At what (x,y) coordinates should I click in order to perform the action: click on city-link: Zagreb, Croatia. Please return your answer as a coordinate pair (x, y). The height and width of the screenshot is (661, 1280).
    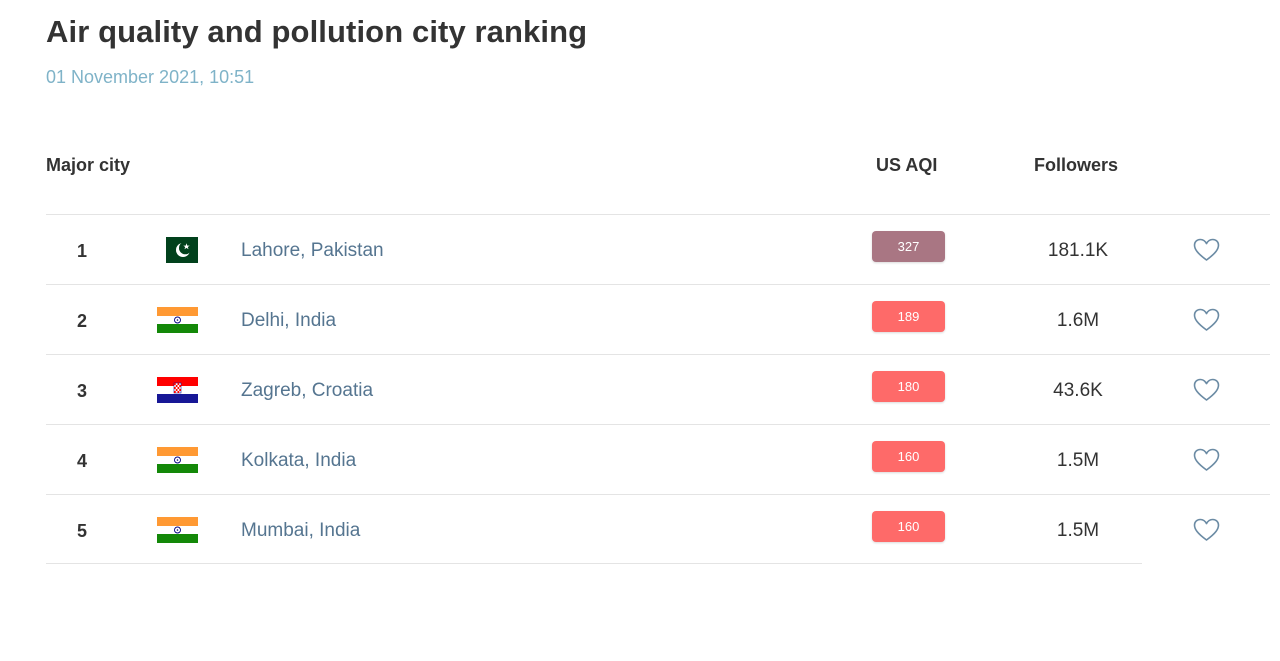
    Looking at the image, I should click on (307, 390).